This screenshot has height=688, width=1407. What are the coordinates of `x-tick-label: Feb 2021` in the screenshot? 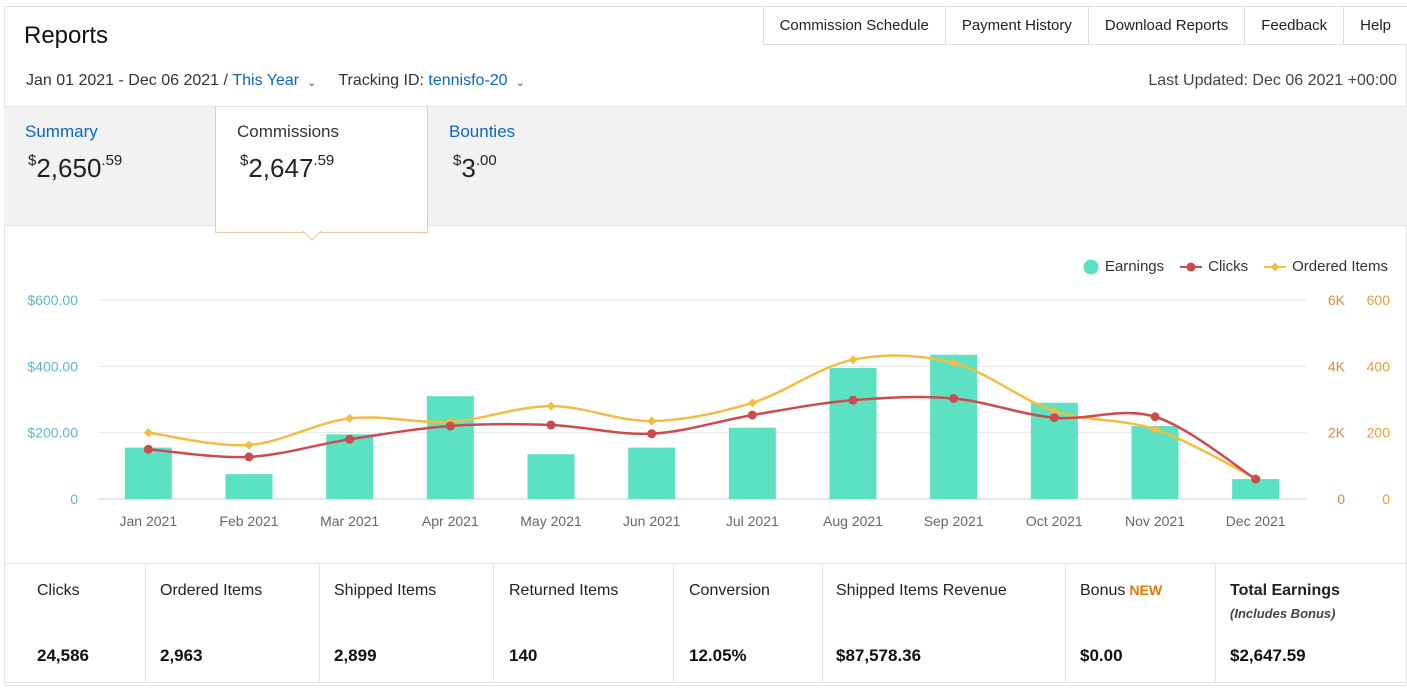 It's located at (248, 521).